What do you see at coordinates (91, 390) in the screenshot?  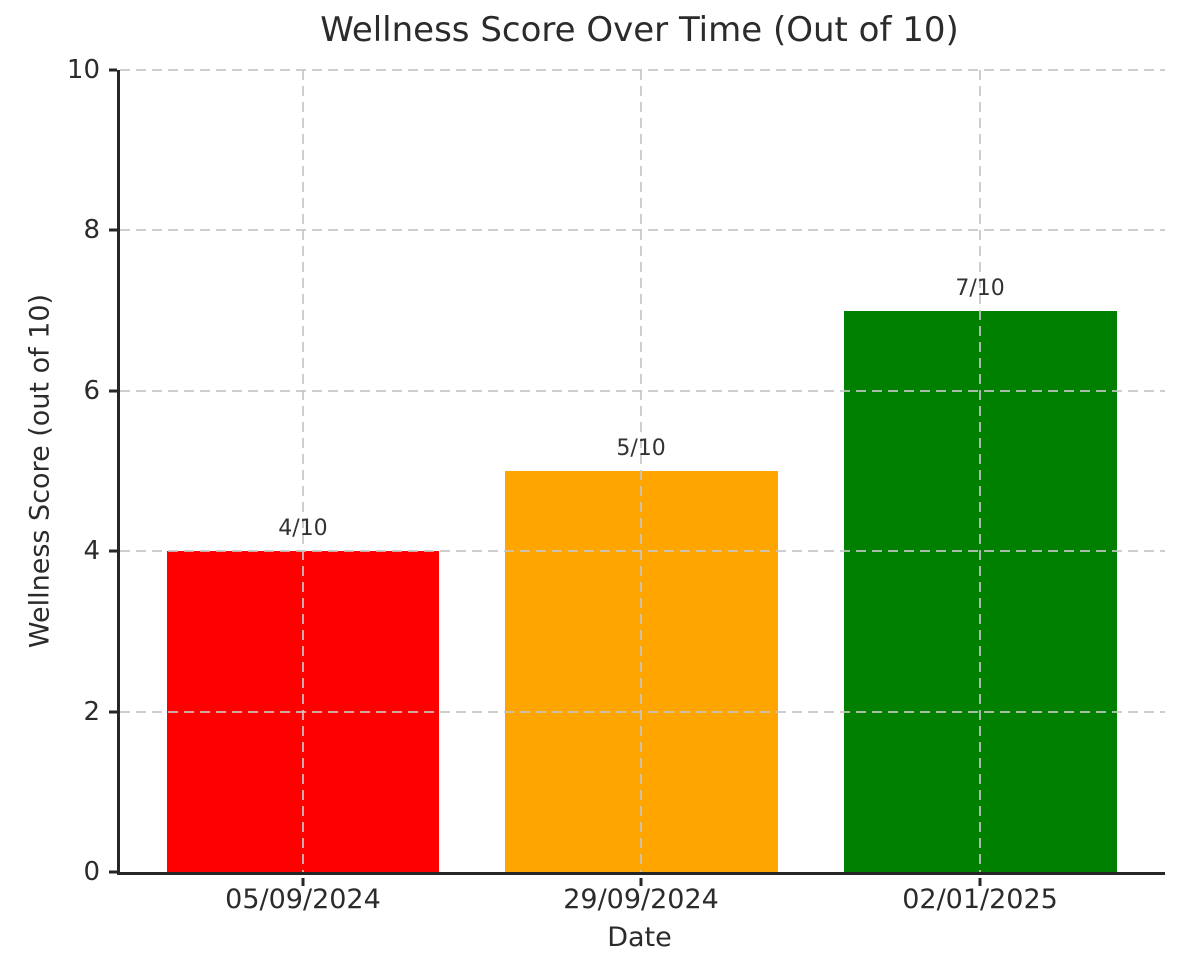 I see `y-tick-label-6: 6` at bounding box center [91, 390].